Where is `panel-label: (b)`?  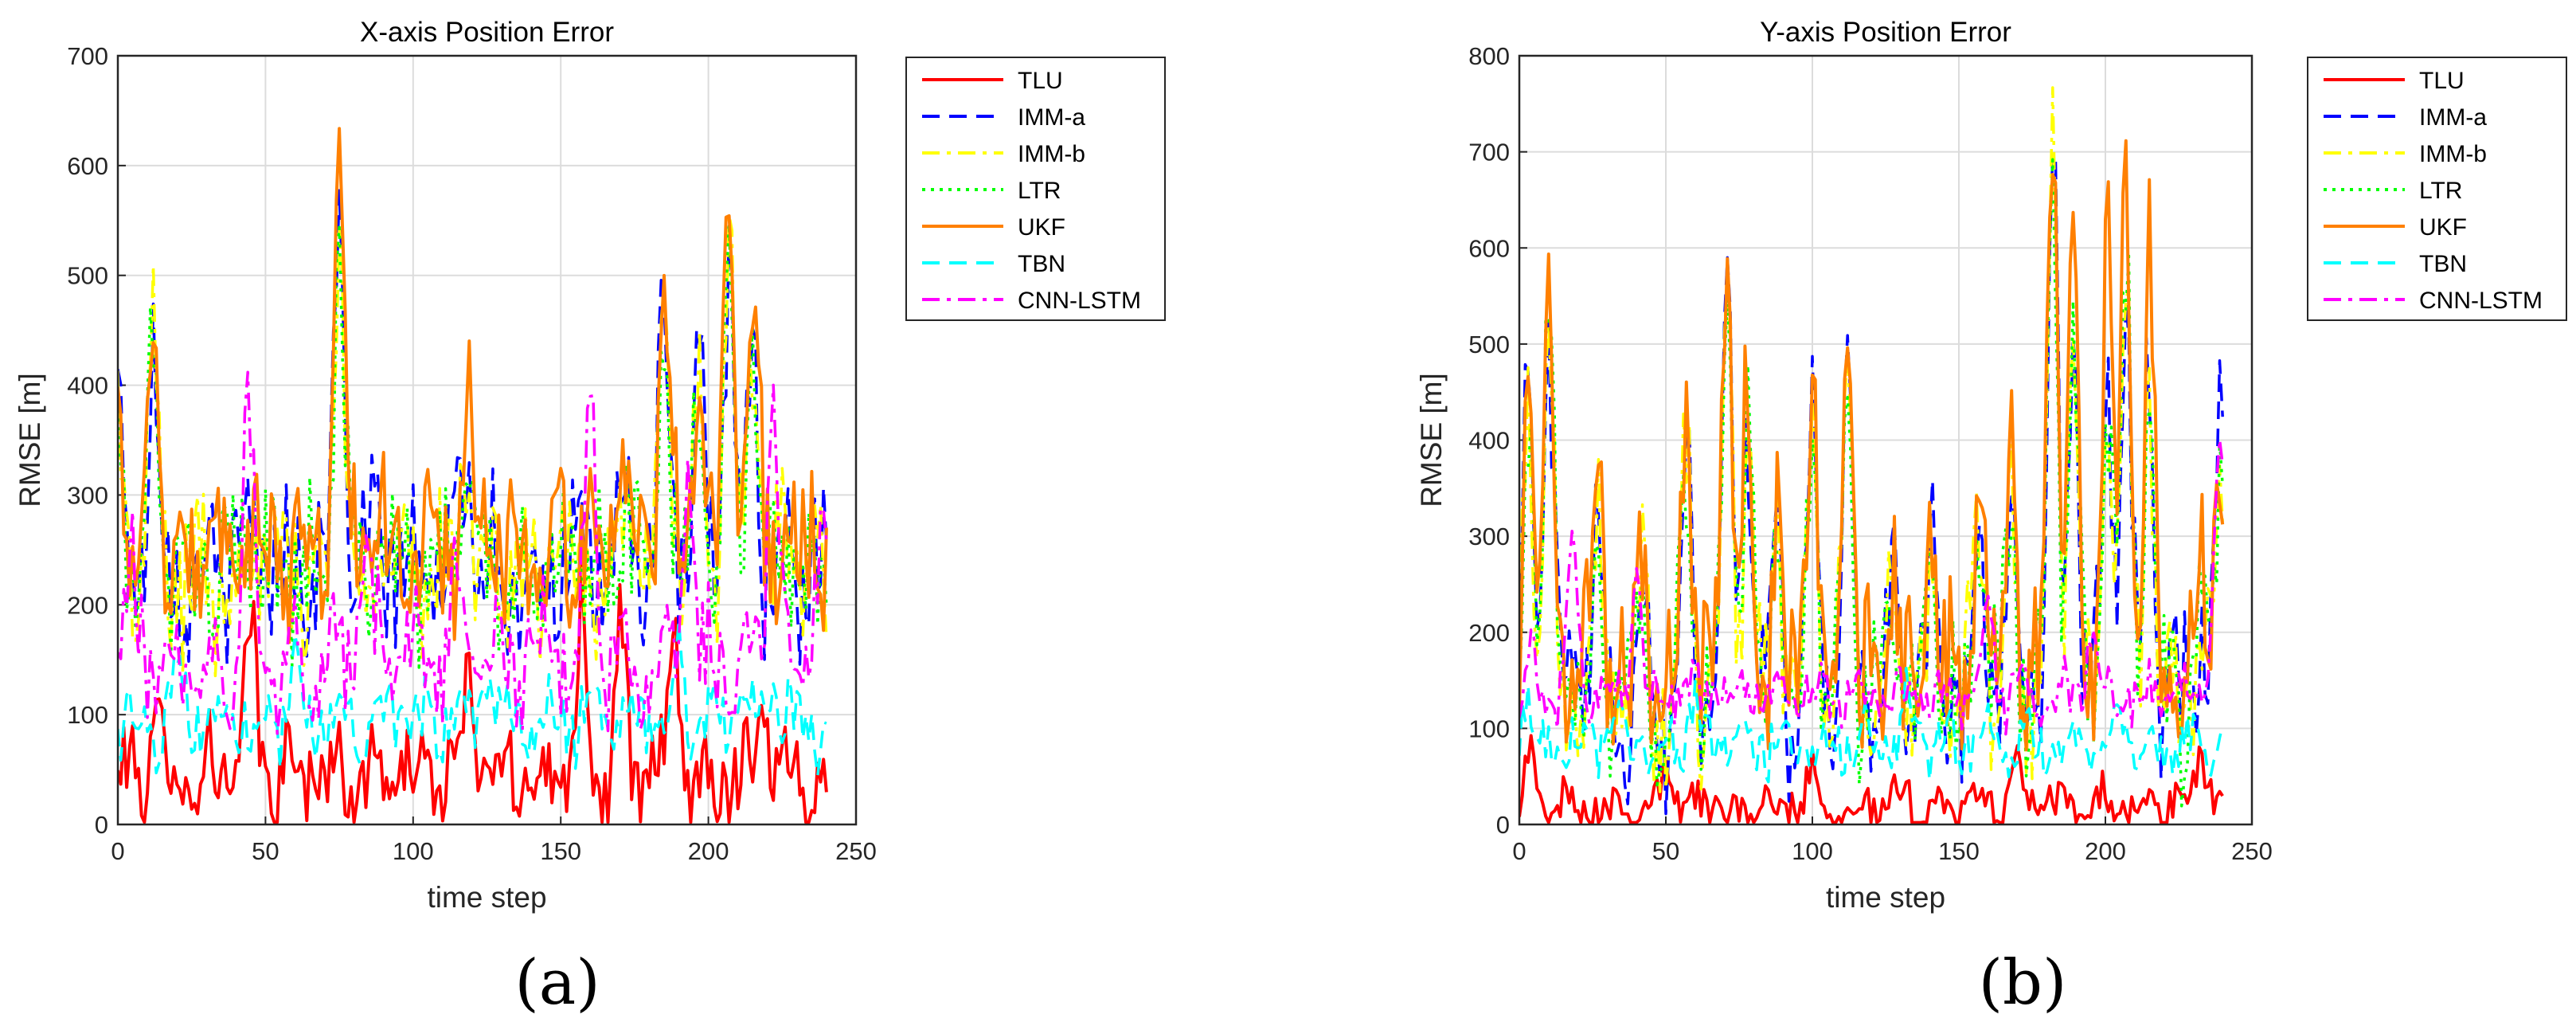
panel-label: (b) is located at coordinates (2023, 983).